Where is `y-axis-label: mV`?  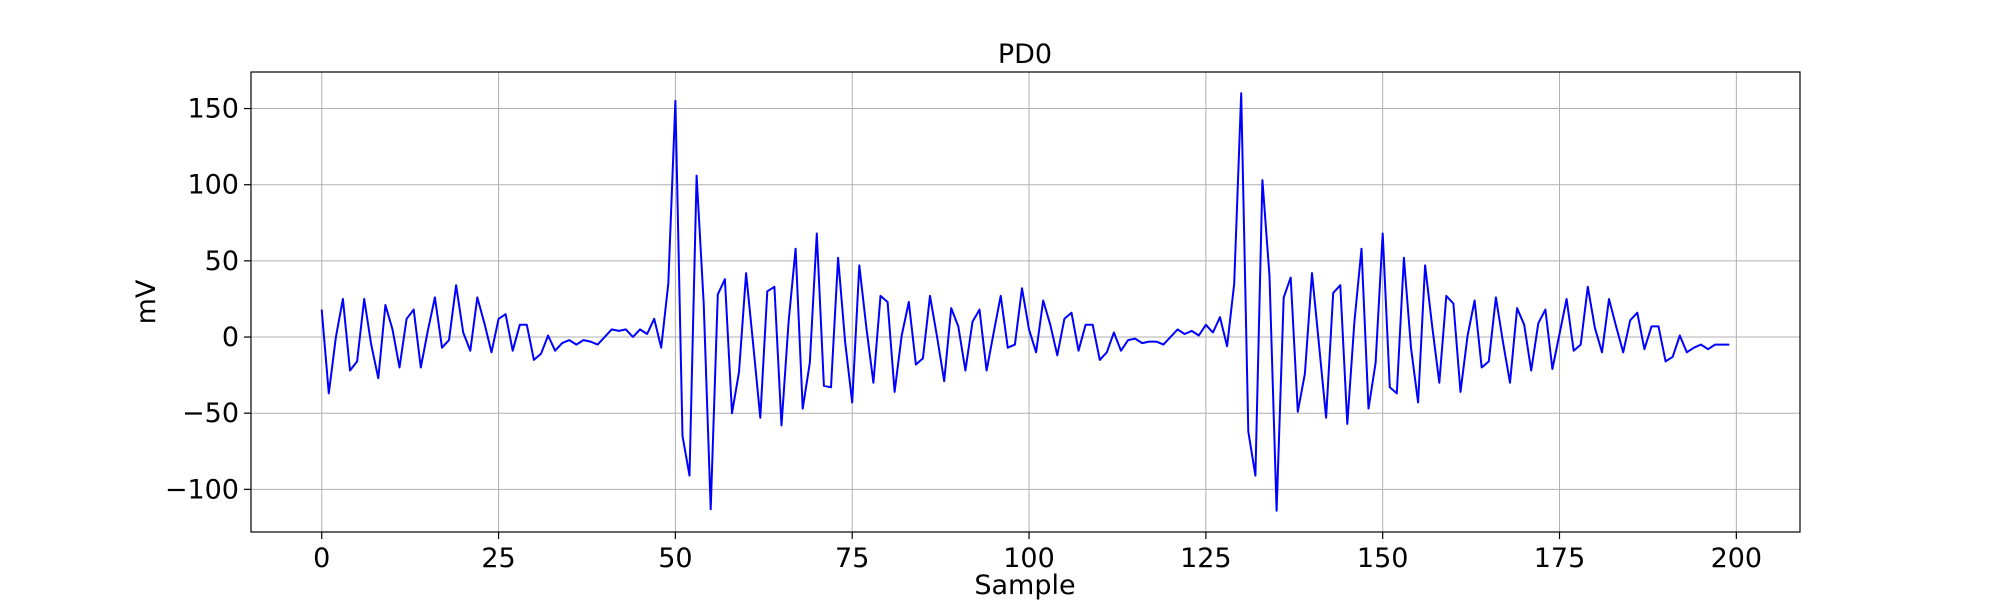 y-axis-label: mV is located at coordinates (146, 301).